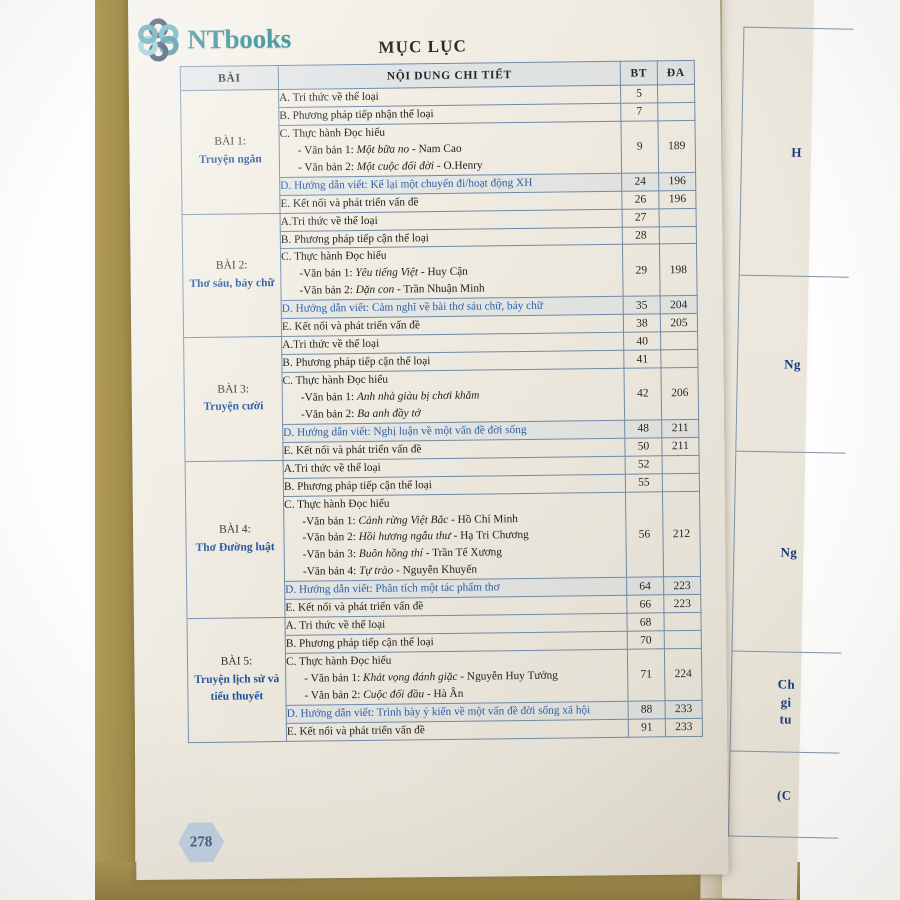 Image resolution: width=900 pixels, height=900 pixels. Describe the element at coordinates (646, 675) in the screenshot. I see `bt-page-cell: 71` at that location.